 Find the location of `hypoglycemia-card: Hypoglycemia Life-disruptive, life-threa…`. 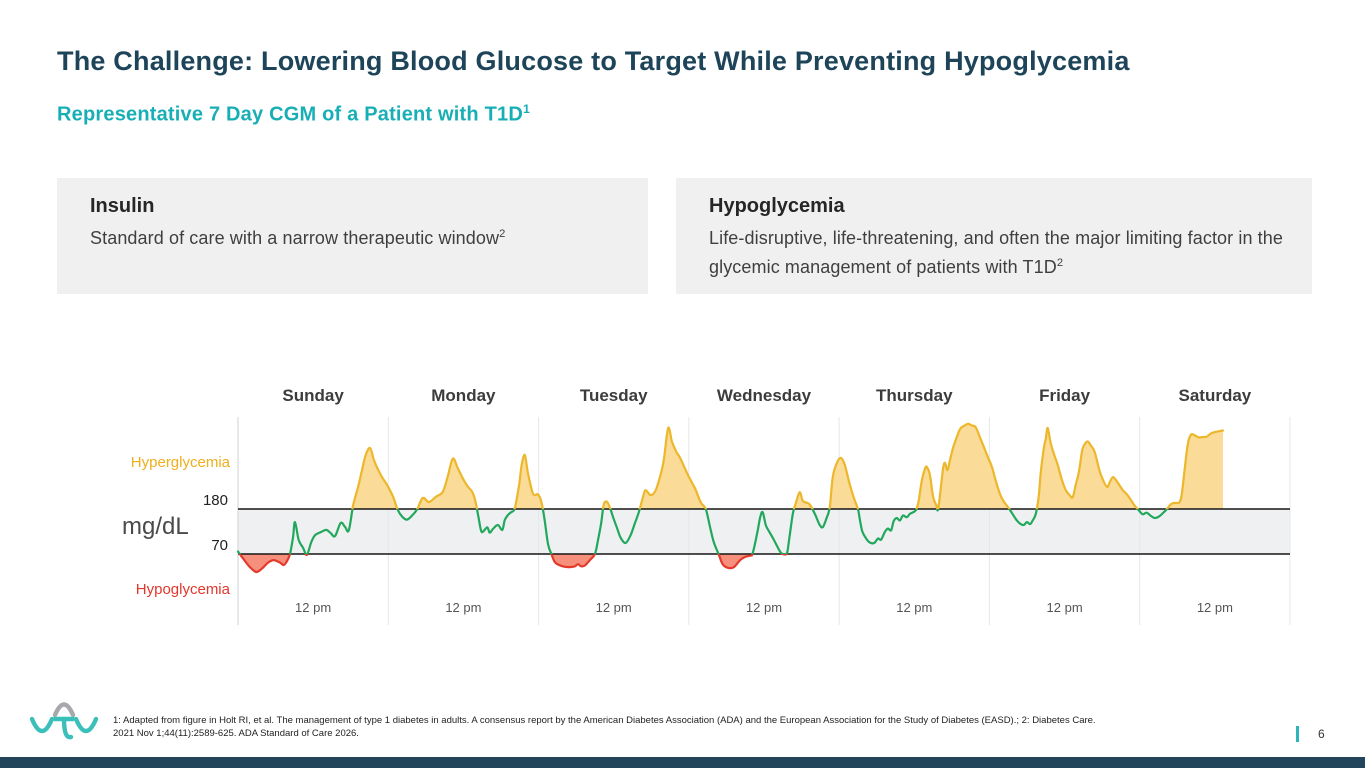

hypoglycemia-card: Hypoglycemia Life-disruptive, life-threa… is located at coordinates (994, 236).